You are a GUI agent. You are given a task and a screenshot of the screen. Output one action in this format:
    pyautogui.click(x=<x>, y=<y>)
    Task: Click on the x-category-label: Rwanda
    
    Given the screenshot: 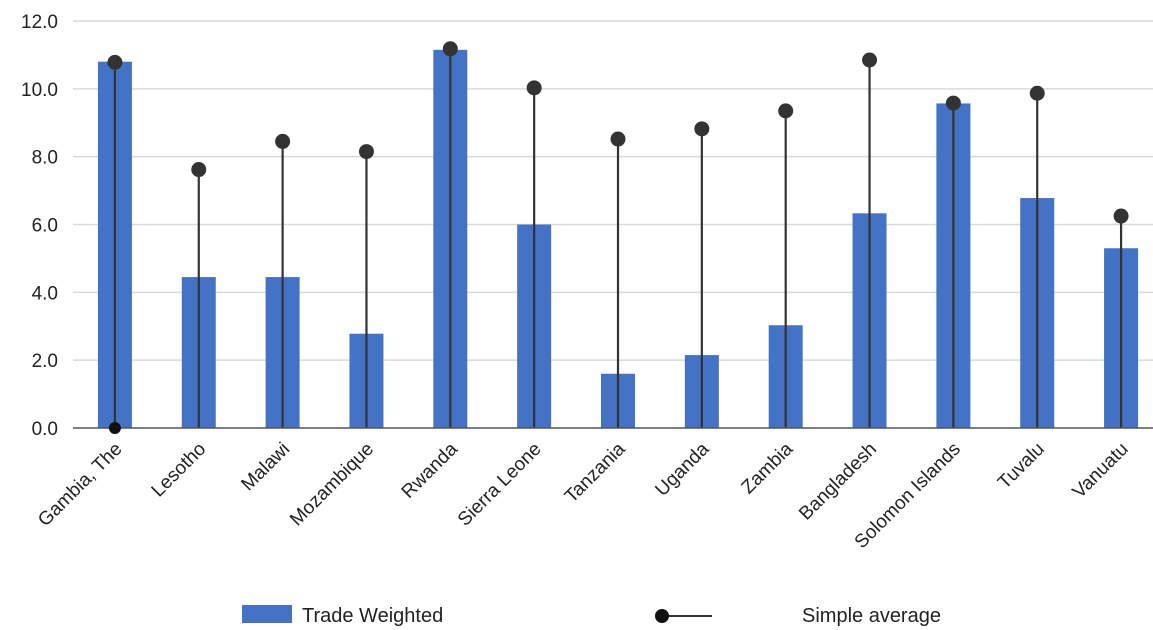 What is the action you would take?
    pyautogui.click(x=430, y=470)
    